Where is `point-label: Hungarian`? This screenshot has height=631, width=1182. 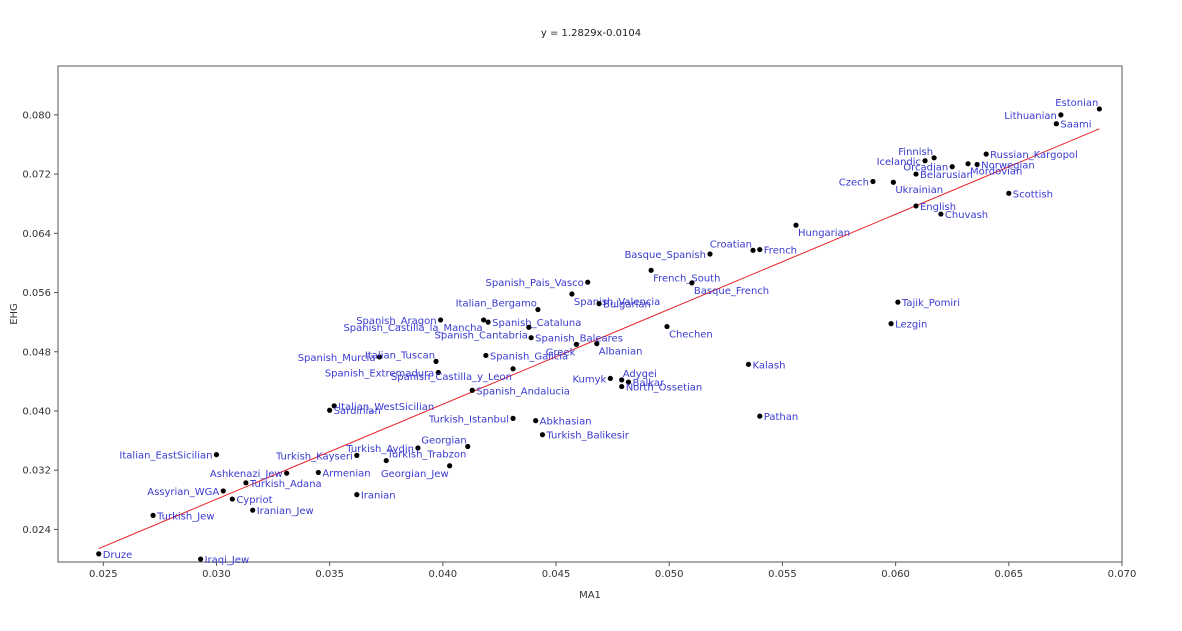
point-label: Hungarian is located at coordinates (824, 233).